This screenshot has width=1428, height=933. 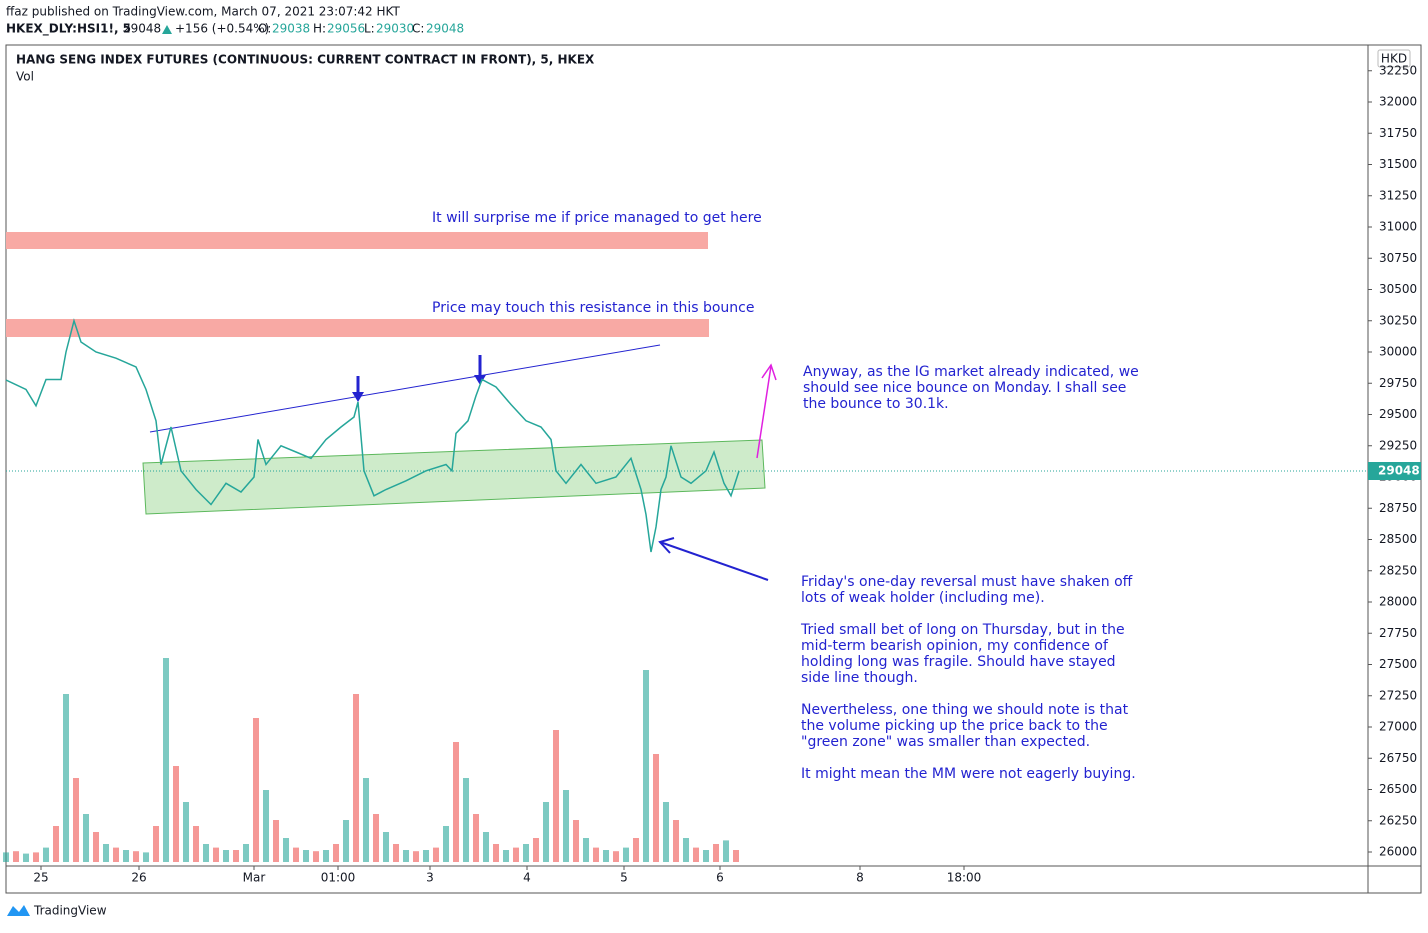 What do you see at coordinates (1399, 471) in the screenshot?
I see `last-price-label: 29048` at bounding box center [1399, 471].